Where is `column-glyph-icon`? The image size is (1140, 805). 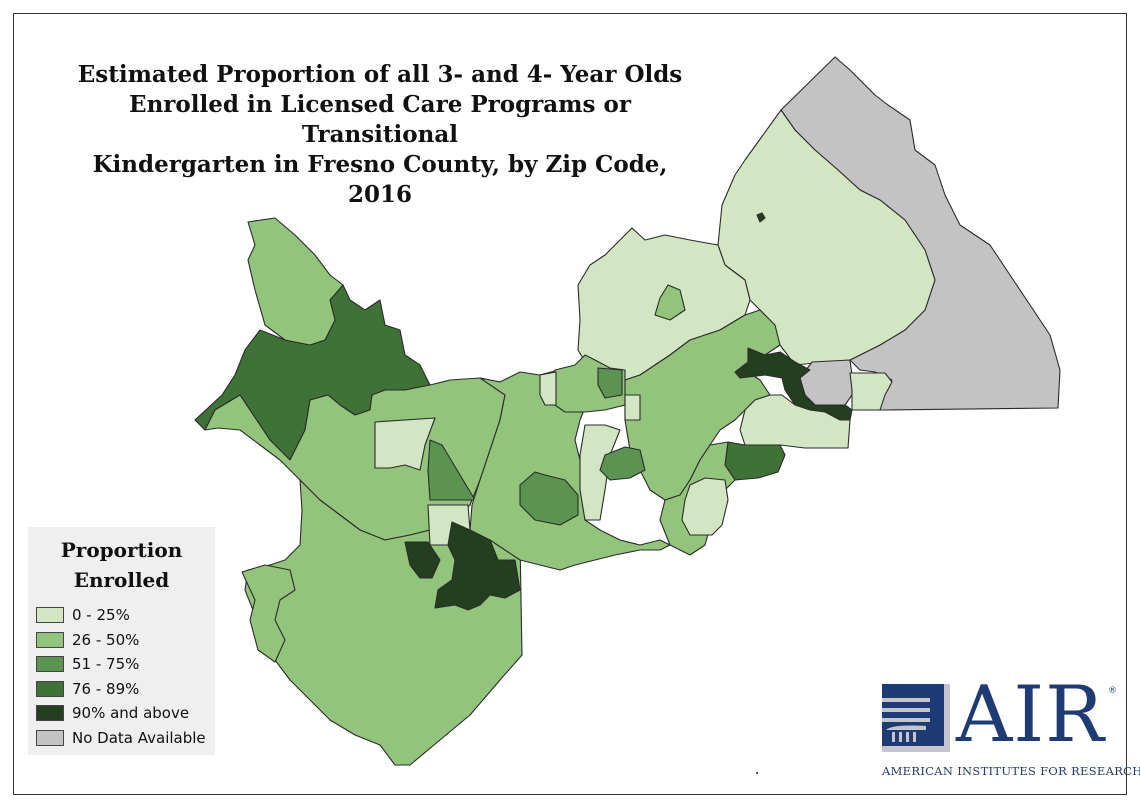 column-glyph-icon is located at coordinates (906, 720).